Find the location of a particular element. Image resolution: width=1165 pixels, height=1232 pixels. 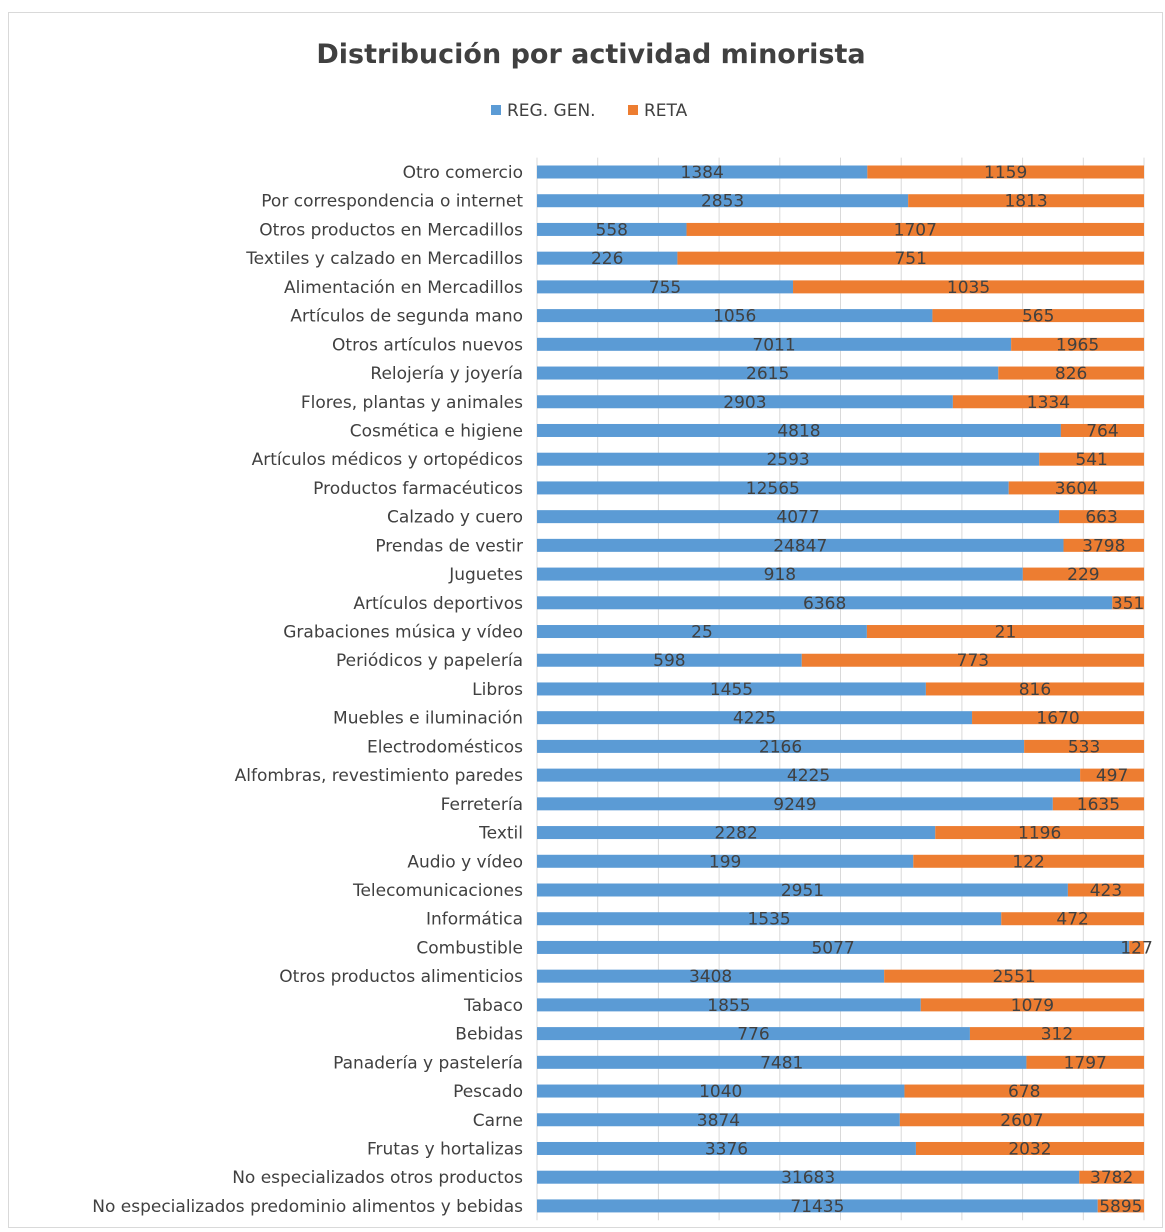

data-label-reg-gen: 2282 is located at coordinates (736, 834).